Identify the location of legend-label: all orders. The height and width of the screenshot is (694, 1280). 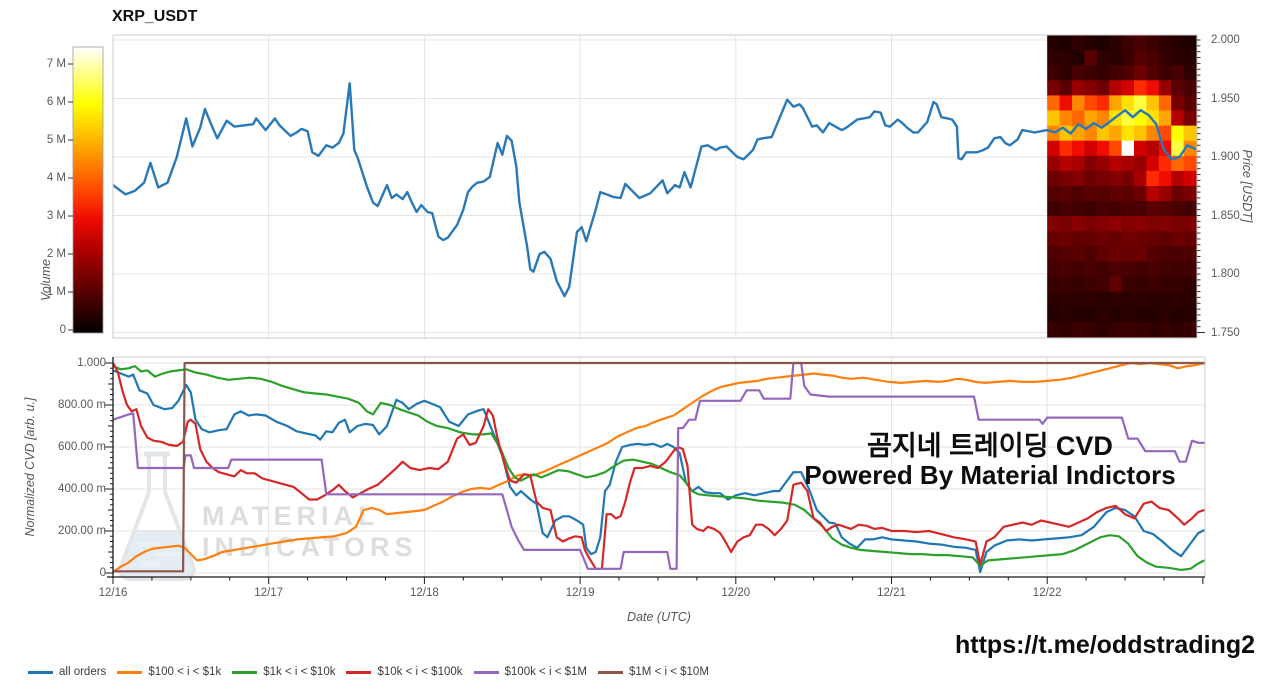
(83, 672).